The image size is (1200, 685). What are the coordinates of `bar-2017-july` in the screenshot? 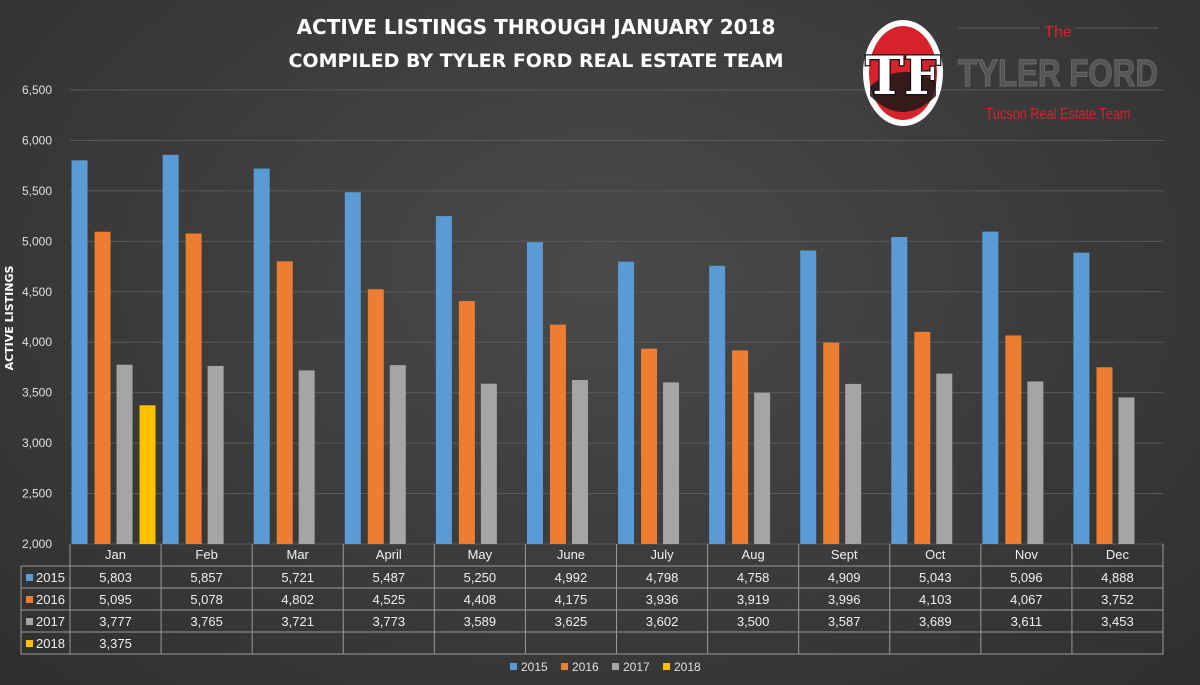 It's located at (671, 463).